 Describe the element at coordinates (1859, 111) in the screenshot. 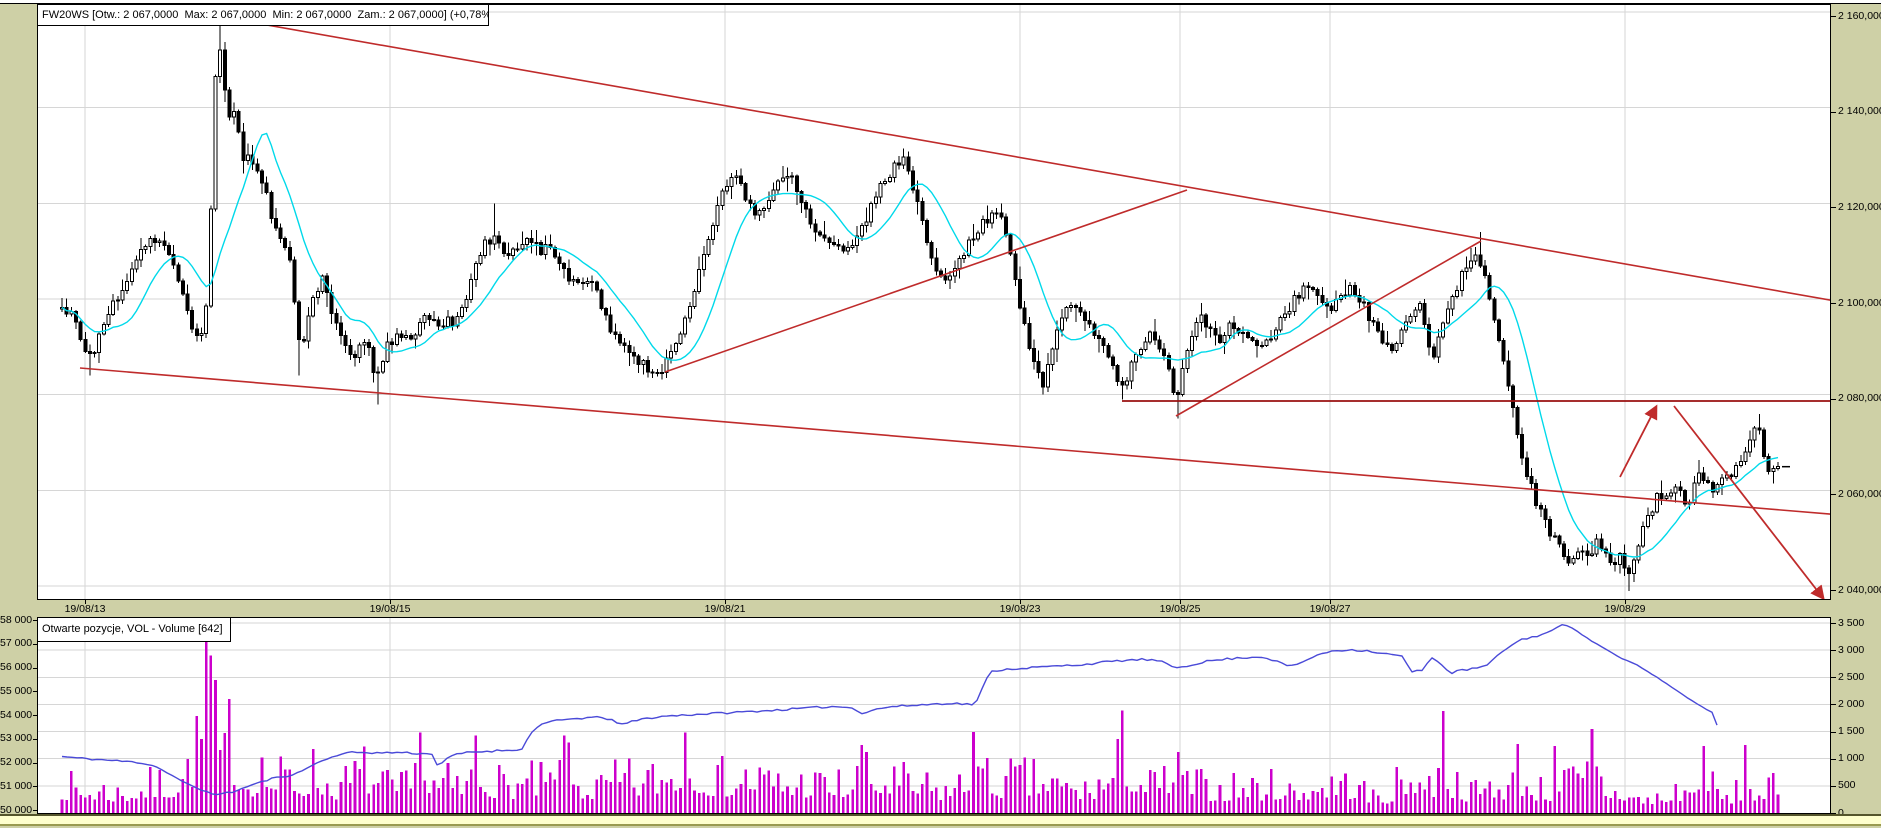

I see `price-axis-label: 2 140,0000` at that location.